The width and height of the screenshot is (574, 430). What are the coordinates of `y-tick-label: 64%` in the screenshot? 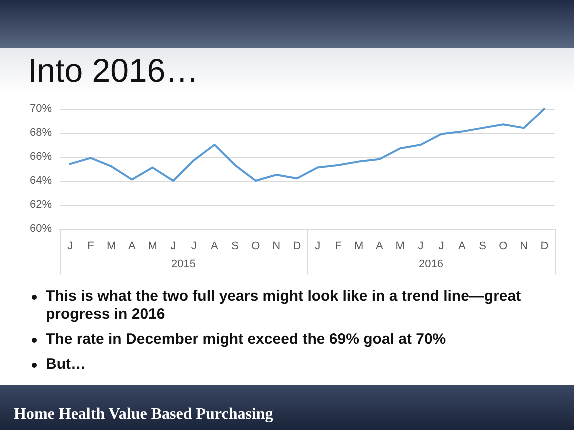 It's located at (41, 181).